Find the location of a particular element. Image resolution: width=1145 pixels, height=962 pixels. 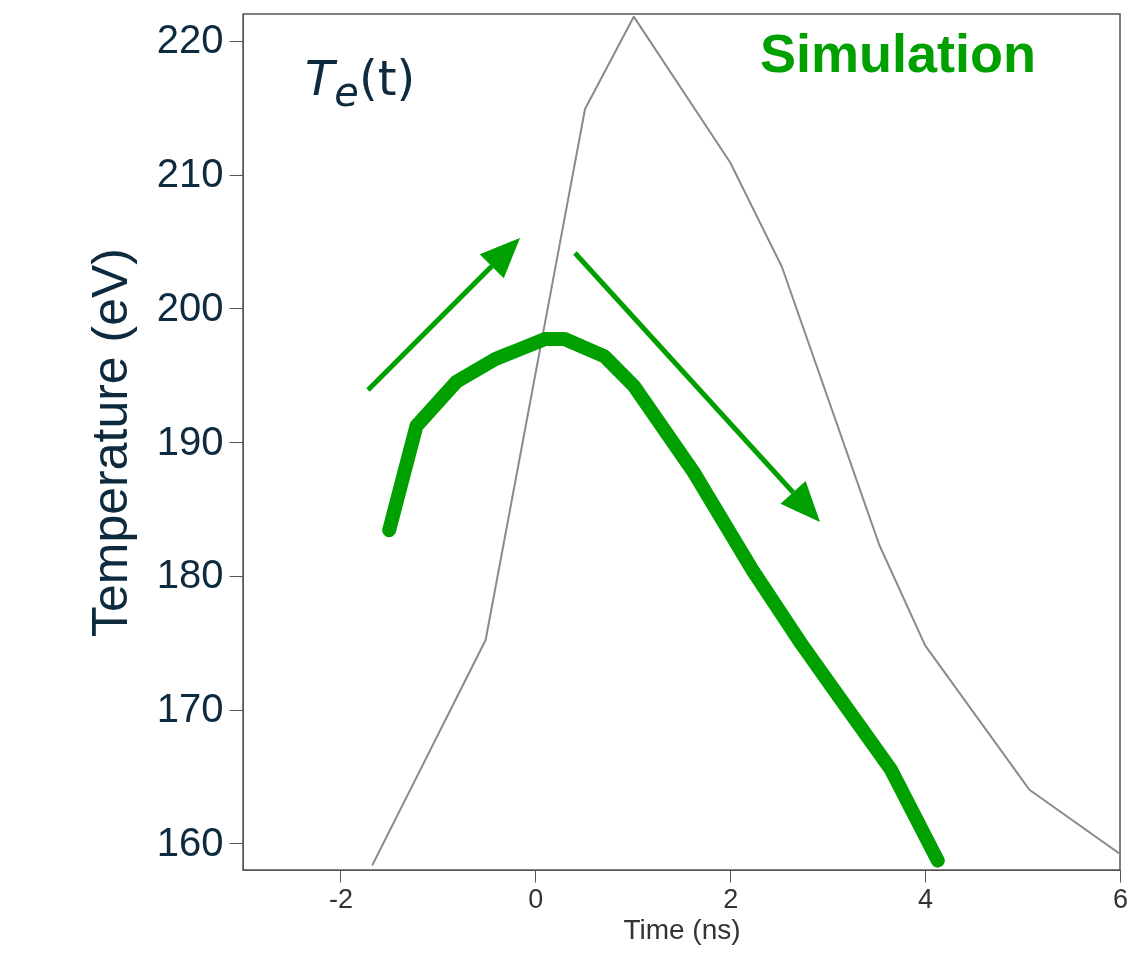

y-tick-label: 200 is located at coordinates (190, 306).